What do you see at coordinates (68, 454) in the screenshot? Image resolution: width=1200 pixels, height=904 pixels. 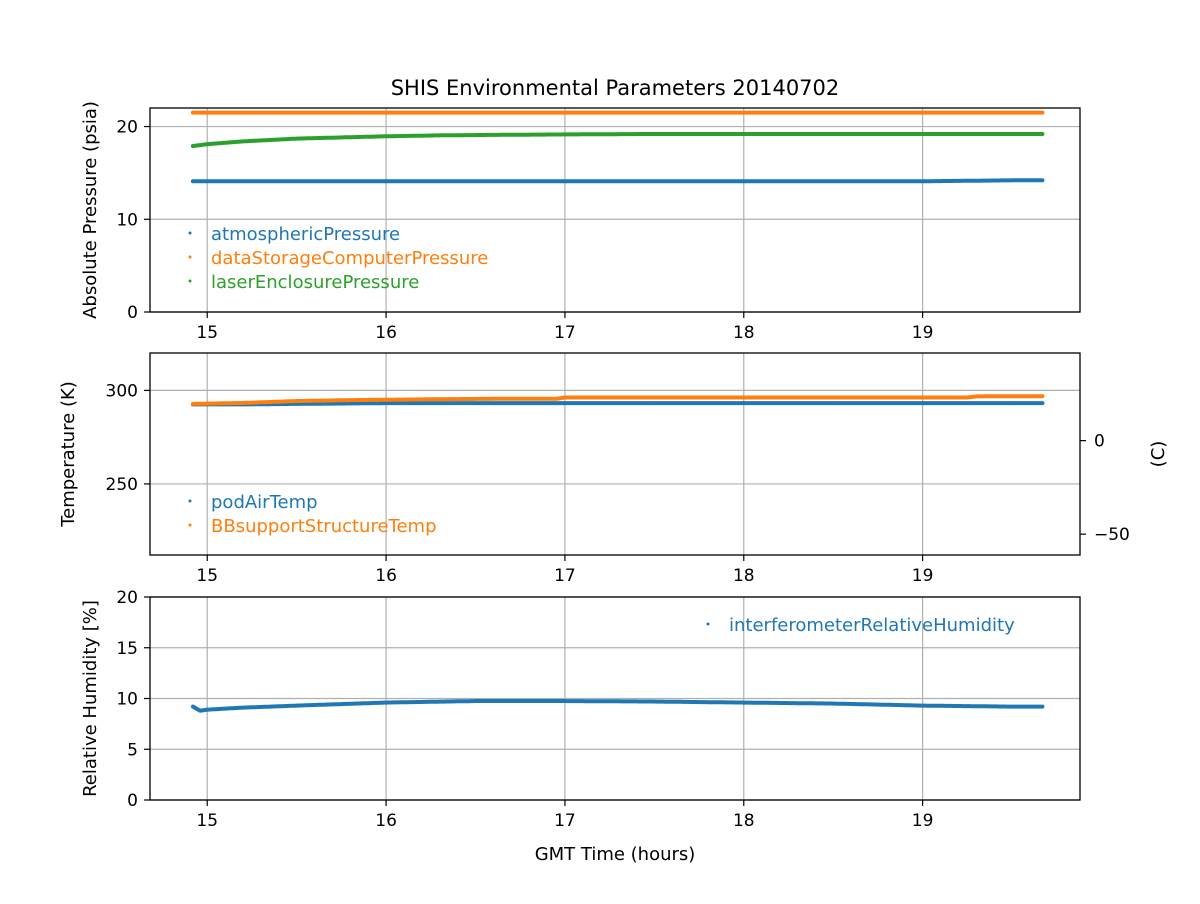 I see `y-axis-label: Temperature (K)` at bounding box center [68, 454].